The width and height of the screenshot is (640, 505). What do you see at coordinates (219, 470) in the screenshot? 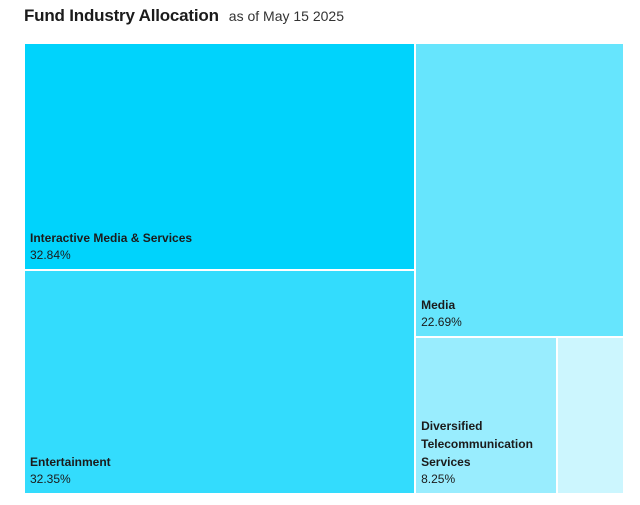
I see `tile-label: Entertainment 32.35%` at bounding box center [219, 470].